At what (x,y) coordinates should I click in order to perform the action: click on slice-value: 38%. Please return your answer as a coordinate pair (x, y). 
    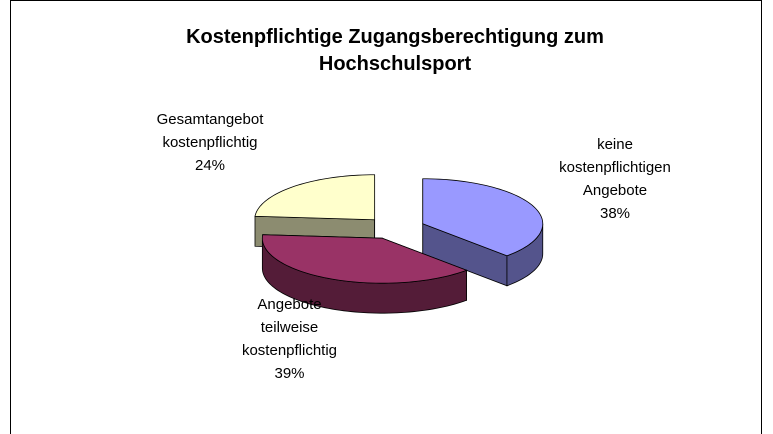
    Looking at the image, I should click on (615, 213).